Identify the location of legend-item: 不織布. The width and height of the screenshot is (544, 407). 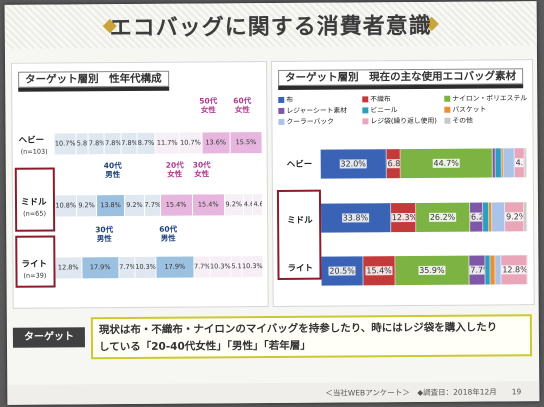
(376, 98).